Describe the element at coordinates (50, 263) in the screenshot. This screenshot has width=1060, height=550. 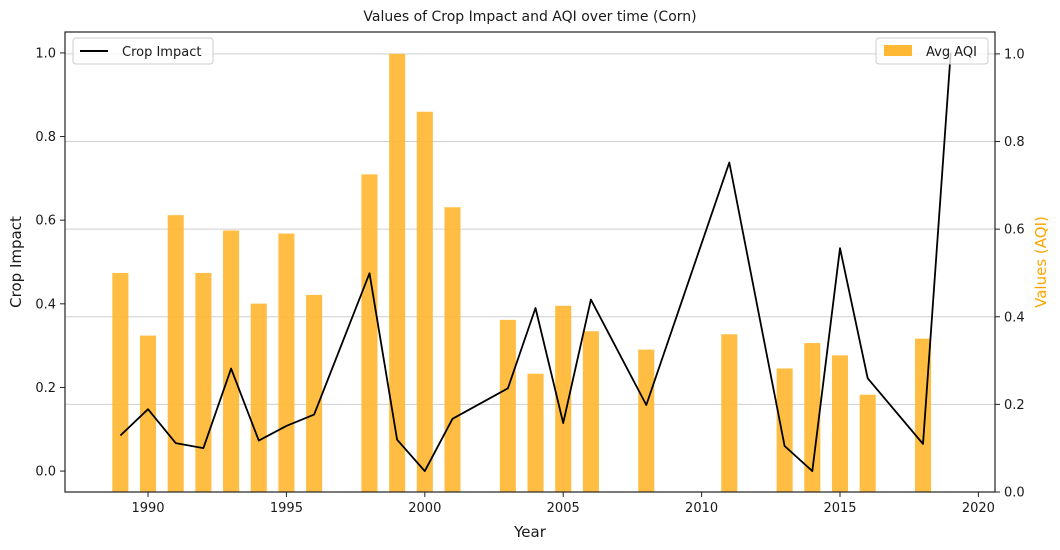
I see `left-y-axis: 0.0 0.2 0.4 0.6 0.8 1.0` at that location.